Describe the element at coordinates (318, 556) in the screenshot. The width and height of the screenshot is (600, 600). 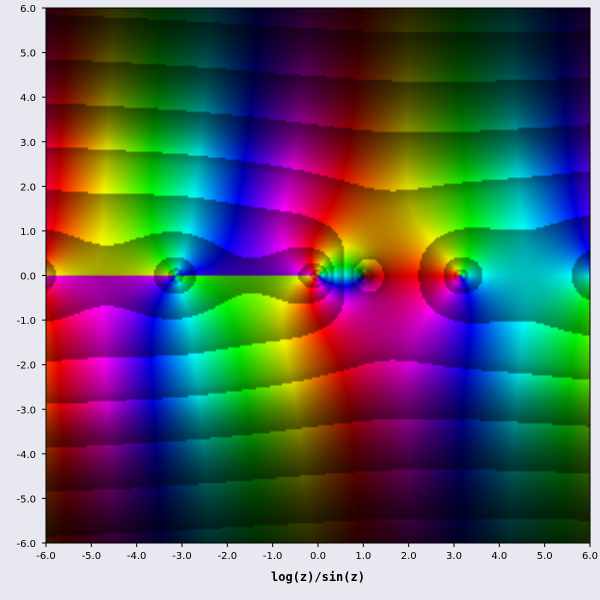
I see `x-tick-label: 0.0` at that location.